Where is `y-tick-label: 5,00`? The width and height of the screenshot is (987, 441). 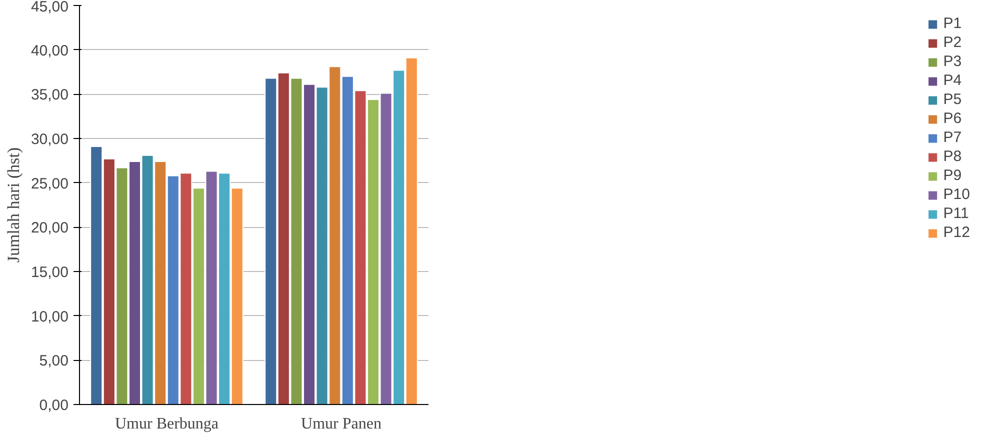
y-tick-label: 5,00 is located at coordinates (54, 361).